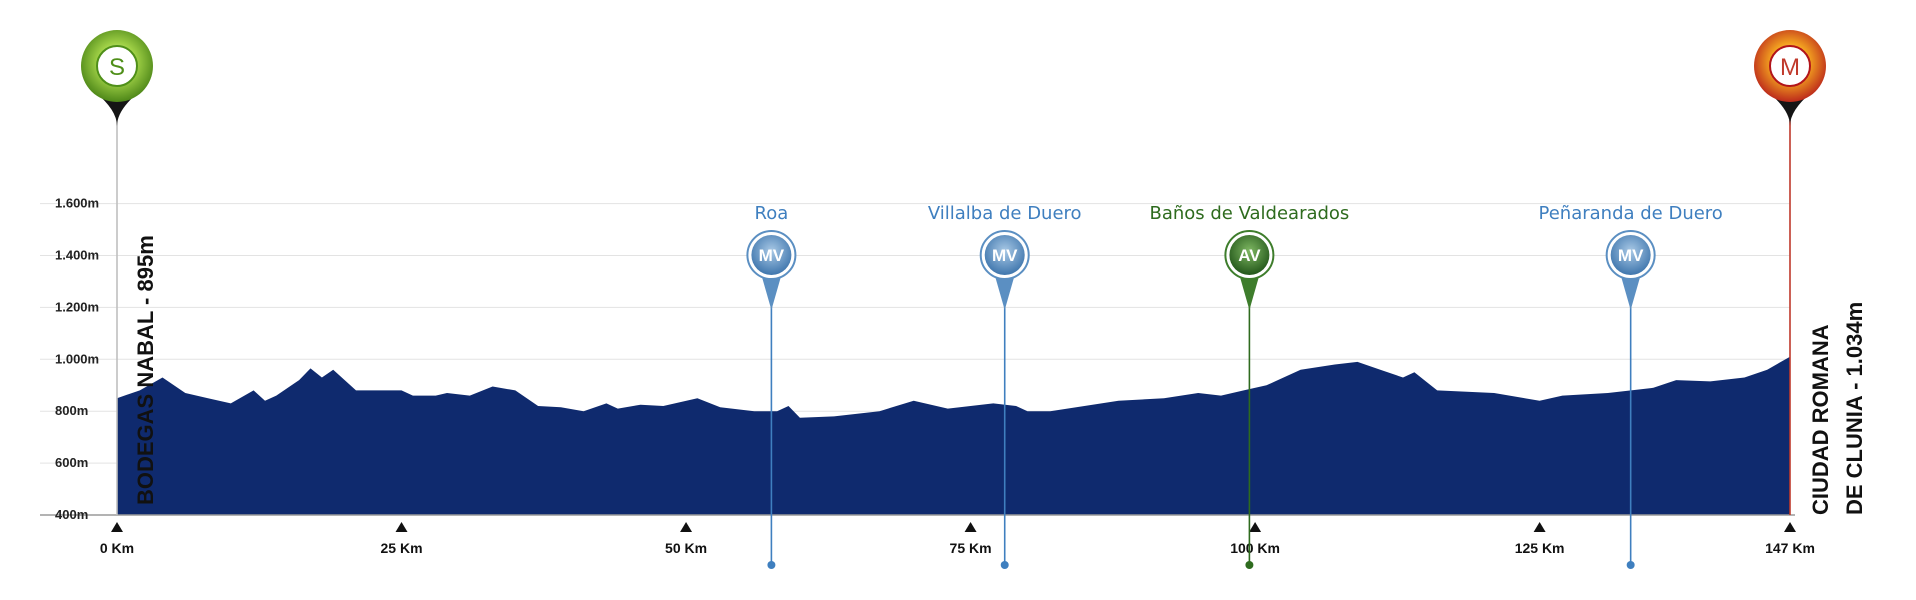  I want to click on finish-place-name-line1: CIUDAD ROMANA, so click(1820, 419).